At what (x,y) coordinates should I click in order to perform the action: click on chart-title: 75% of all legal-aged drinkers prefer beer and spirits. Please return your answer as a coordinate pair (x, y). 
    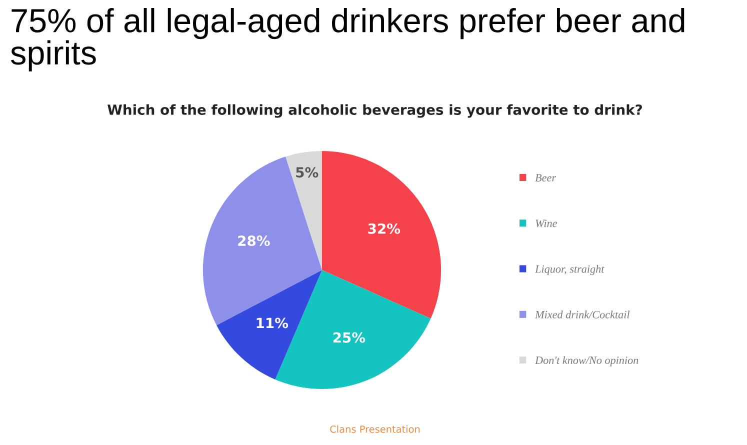
    Looking at the image, I should click on (347, 40).